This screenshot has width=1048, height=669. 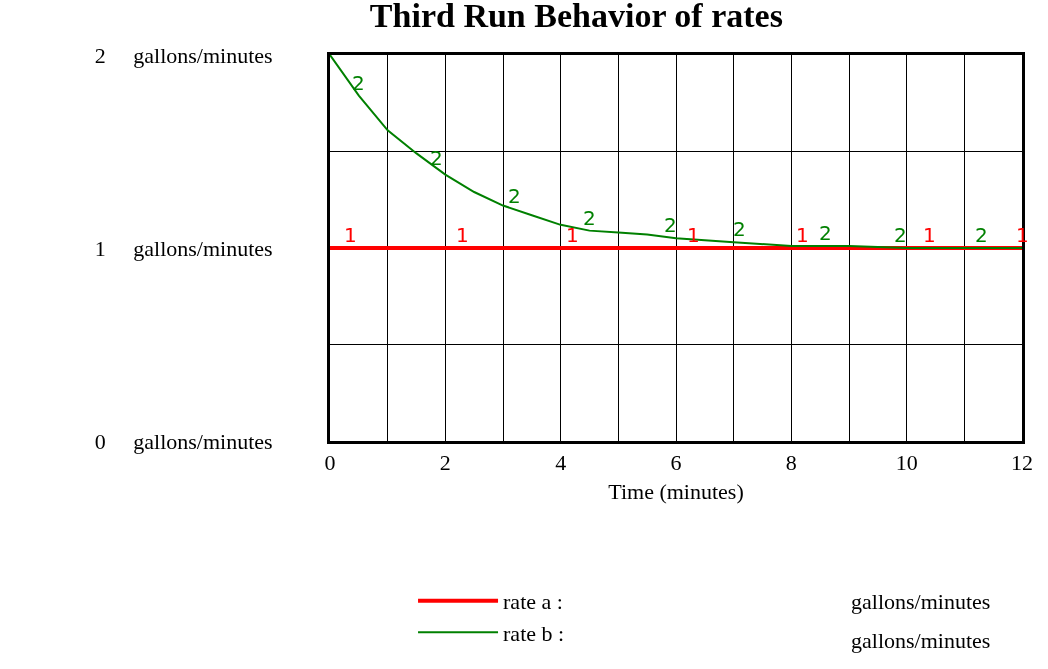 I want to click on x-tick-label: 8, so click(x=791, y=463).